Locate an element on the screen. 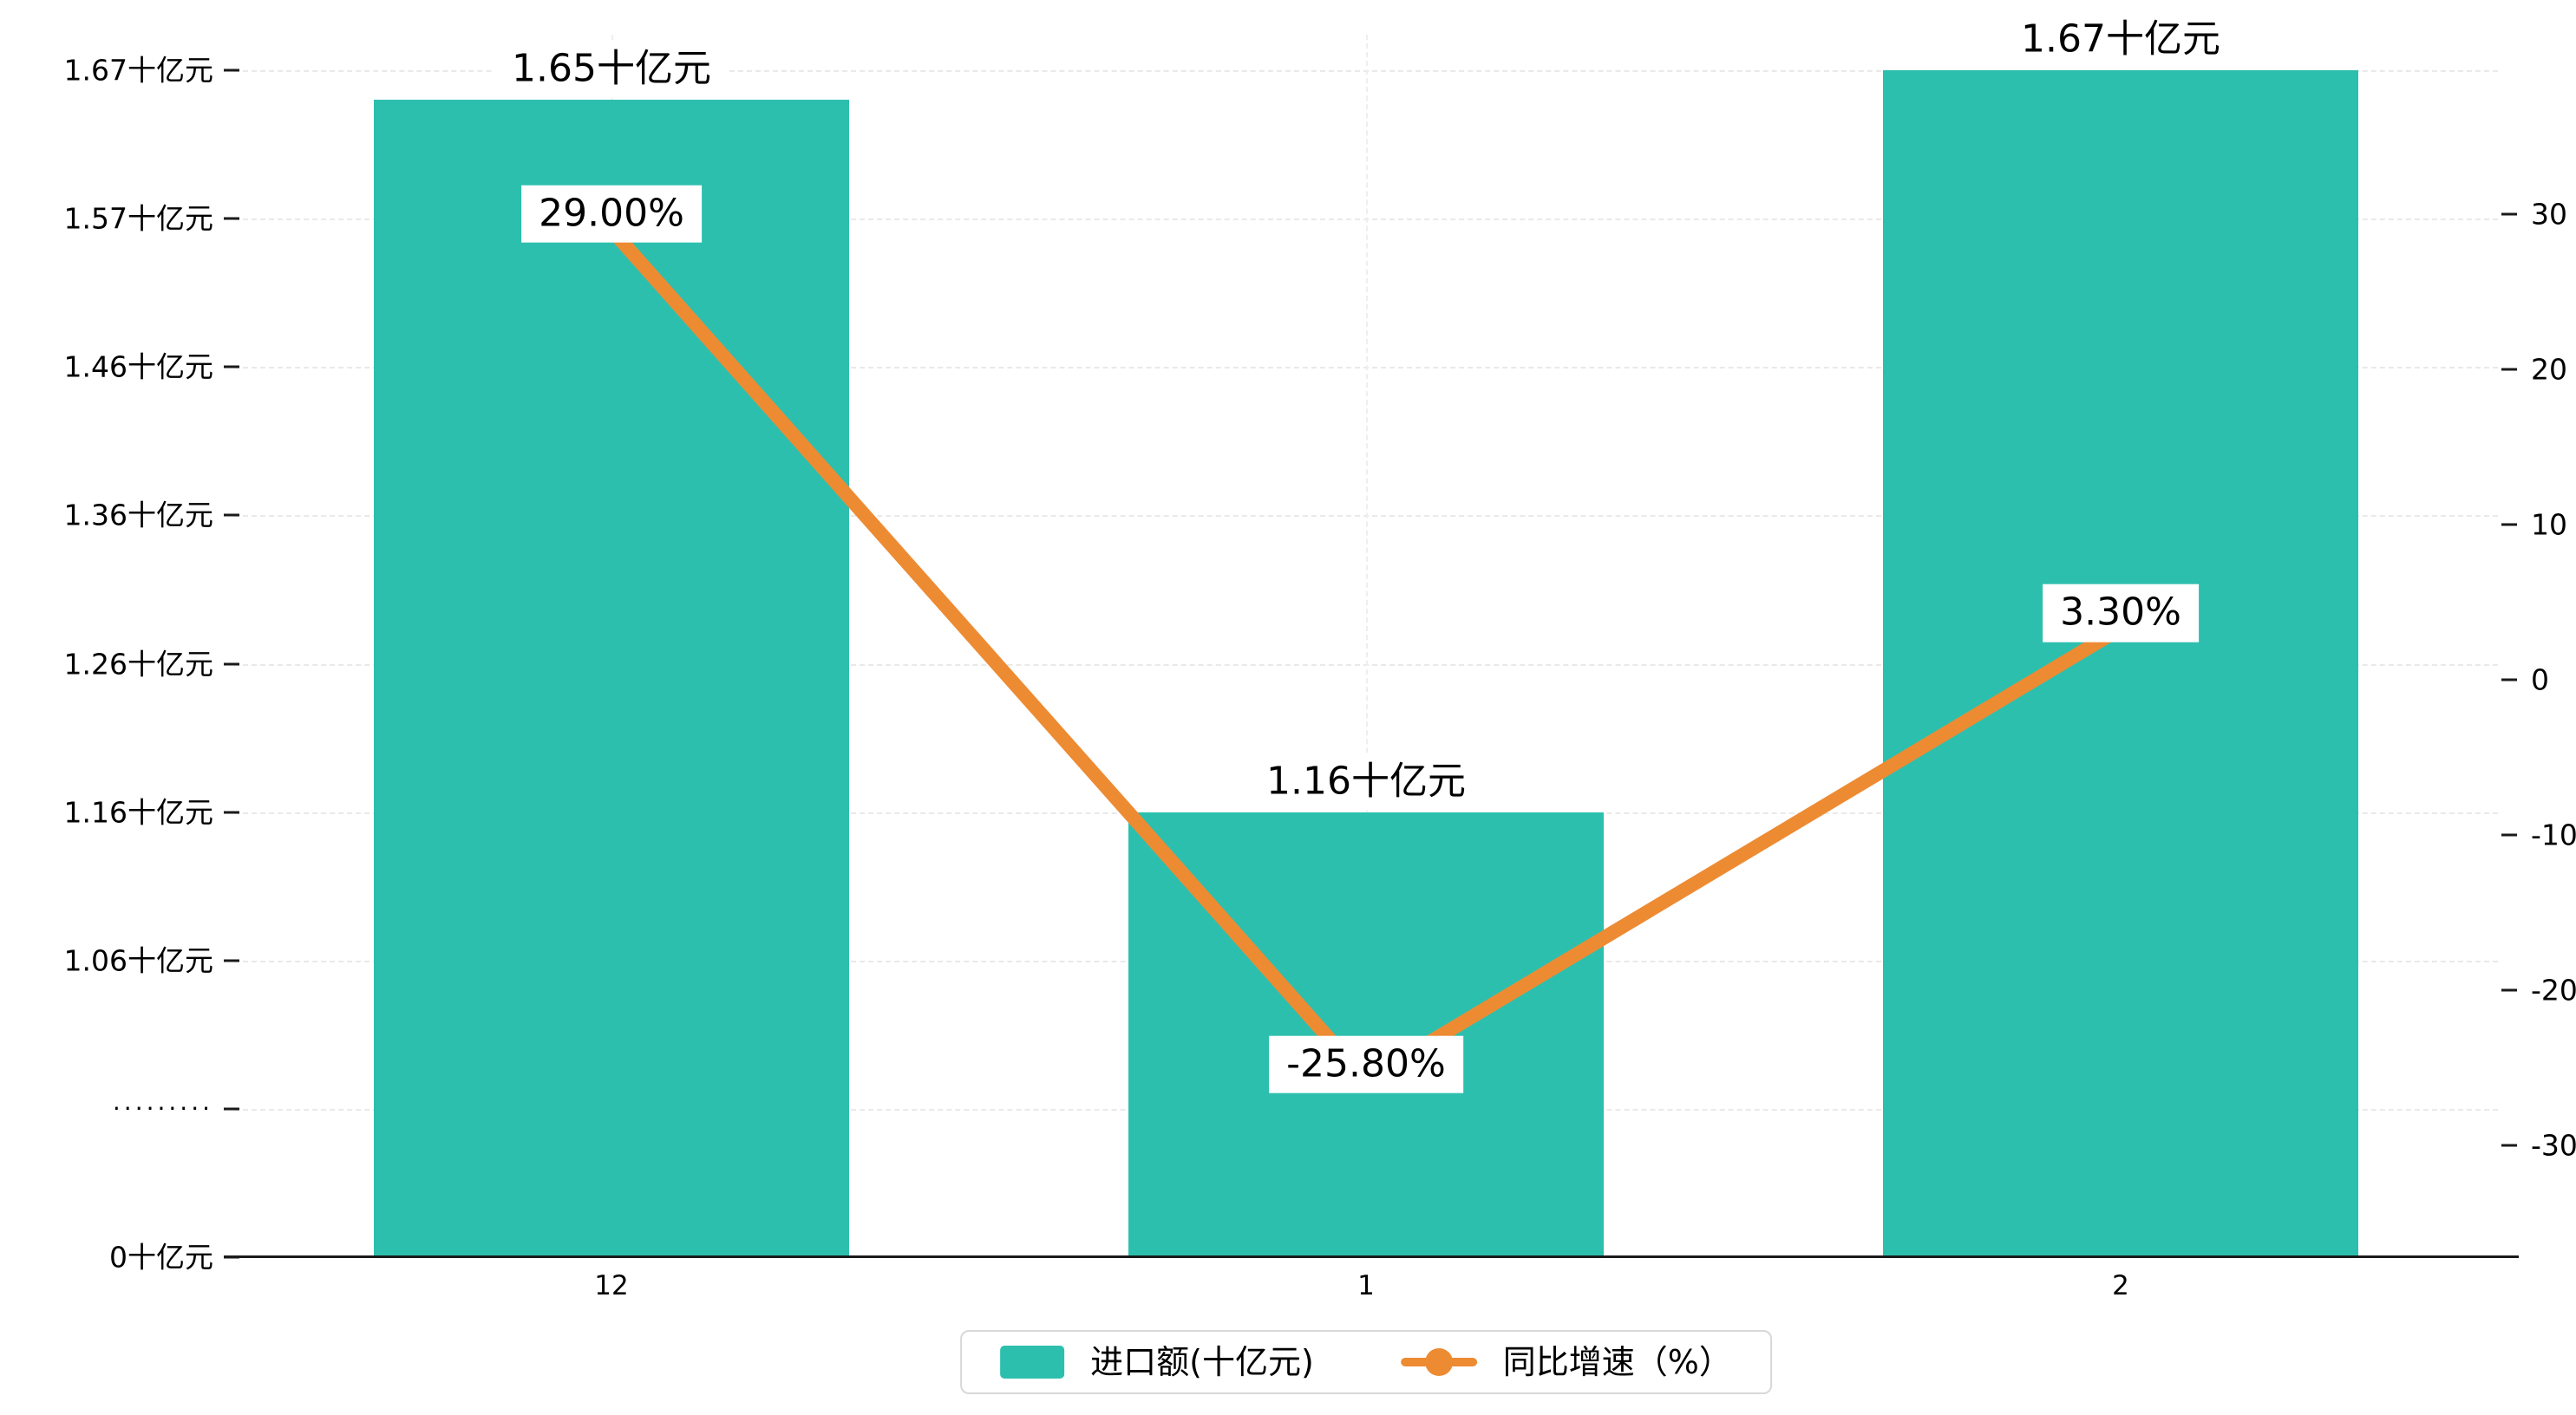  legend-item: 同比增速（%） is located at coordinates (1566, 1362).